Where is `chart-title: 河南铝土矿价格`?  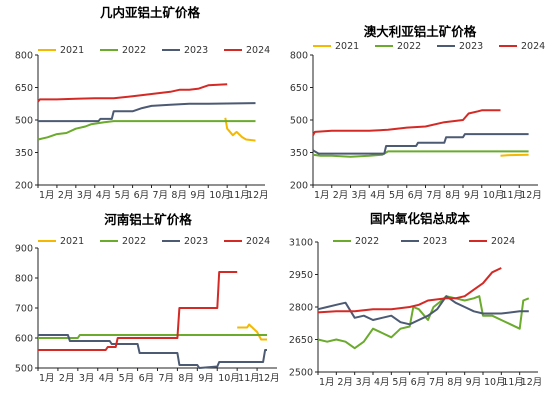
chart-title: 河南铝土矿价格 is located at coordinates (148, 219).